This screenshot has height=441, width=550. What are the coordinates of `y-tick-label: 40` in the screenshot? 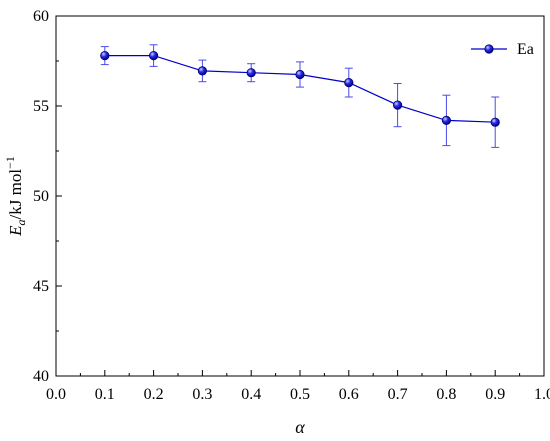 It's located at (41, 376).